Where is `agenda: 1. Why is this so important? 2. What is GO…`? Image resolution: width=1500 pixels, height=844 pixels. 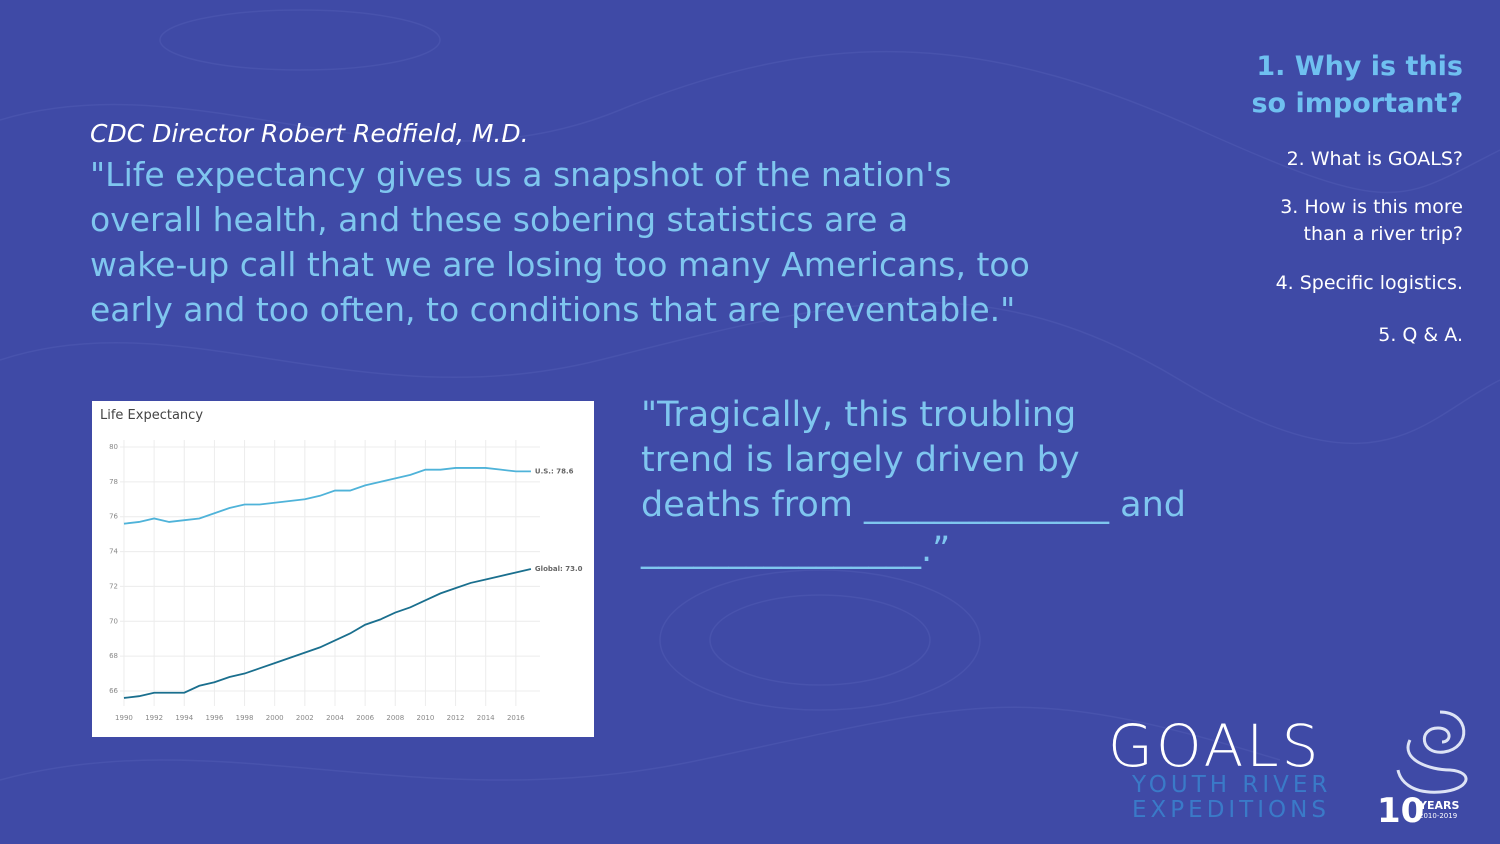 agenda: 1. Why is this so important? 2. What is GO… is located at coordinates (1357, 198).